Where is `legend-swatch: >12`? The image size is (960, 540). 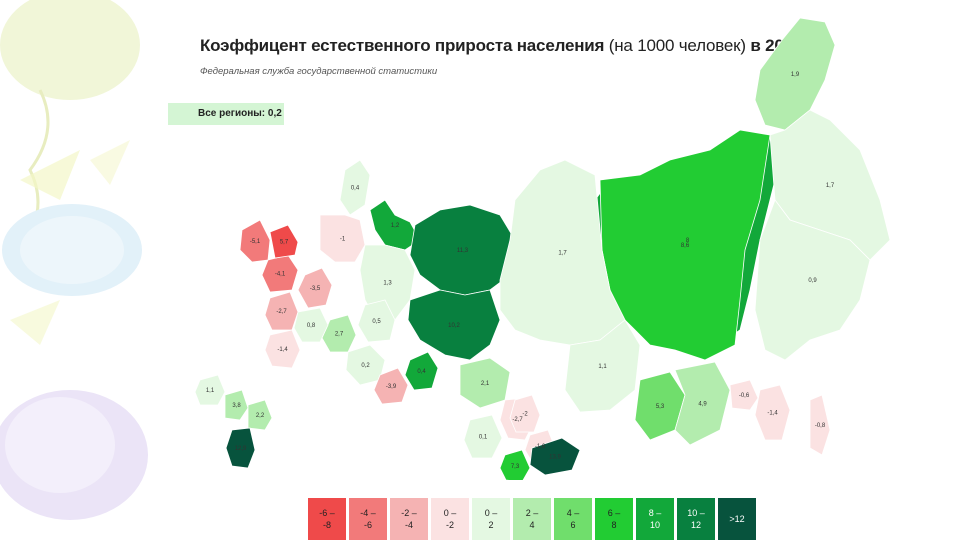 legend-swatch: >12 is located at coordinates (737, 519).